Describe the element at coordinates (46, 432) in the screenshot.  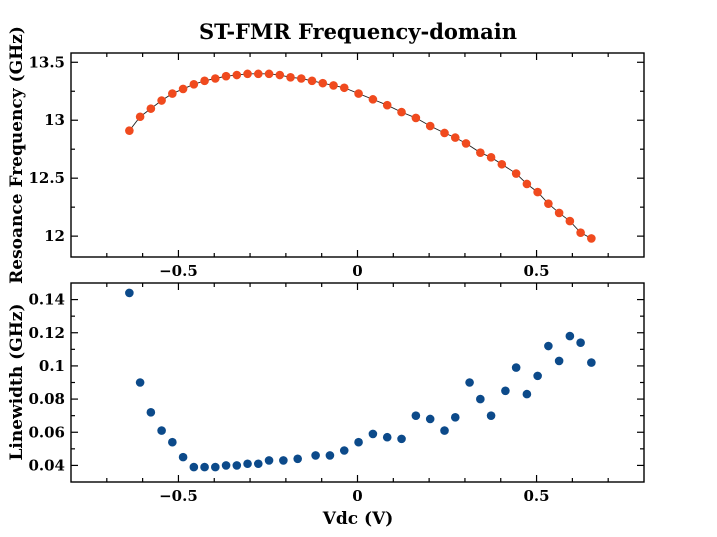
I see `linewidth-y-tick-label: 0.06` at that location.